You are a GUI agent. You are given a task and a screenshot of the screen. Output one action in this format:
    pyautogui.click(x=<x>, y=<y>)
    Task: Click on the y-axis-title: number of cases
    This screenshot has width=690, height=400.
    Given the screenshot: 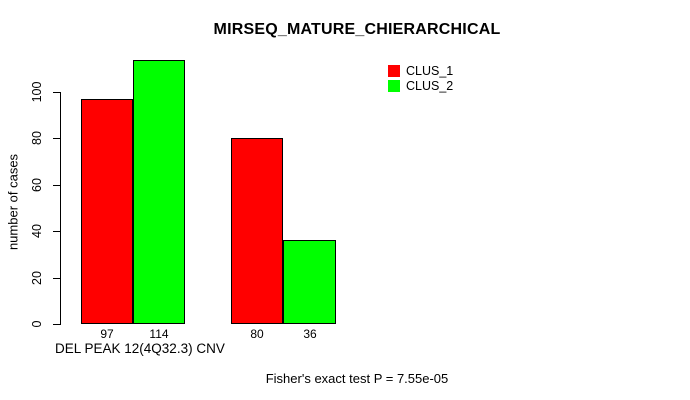 What is the action you would take?
    pyautogui.click(x=13, y=202)
    